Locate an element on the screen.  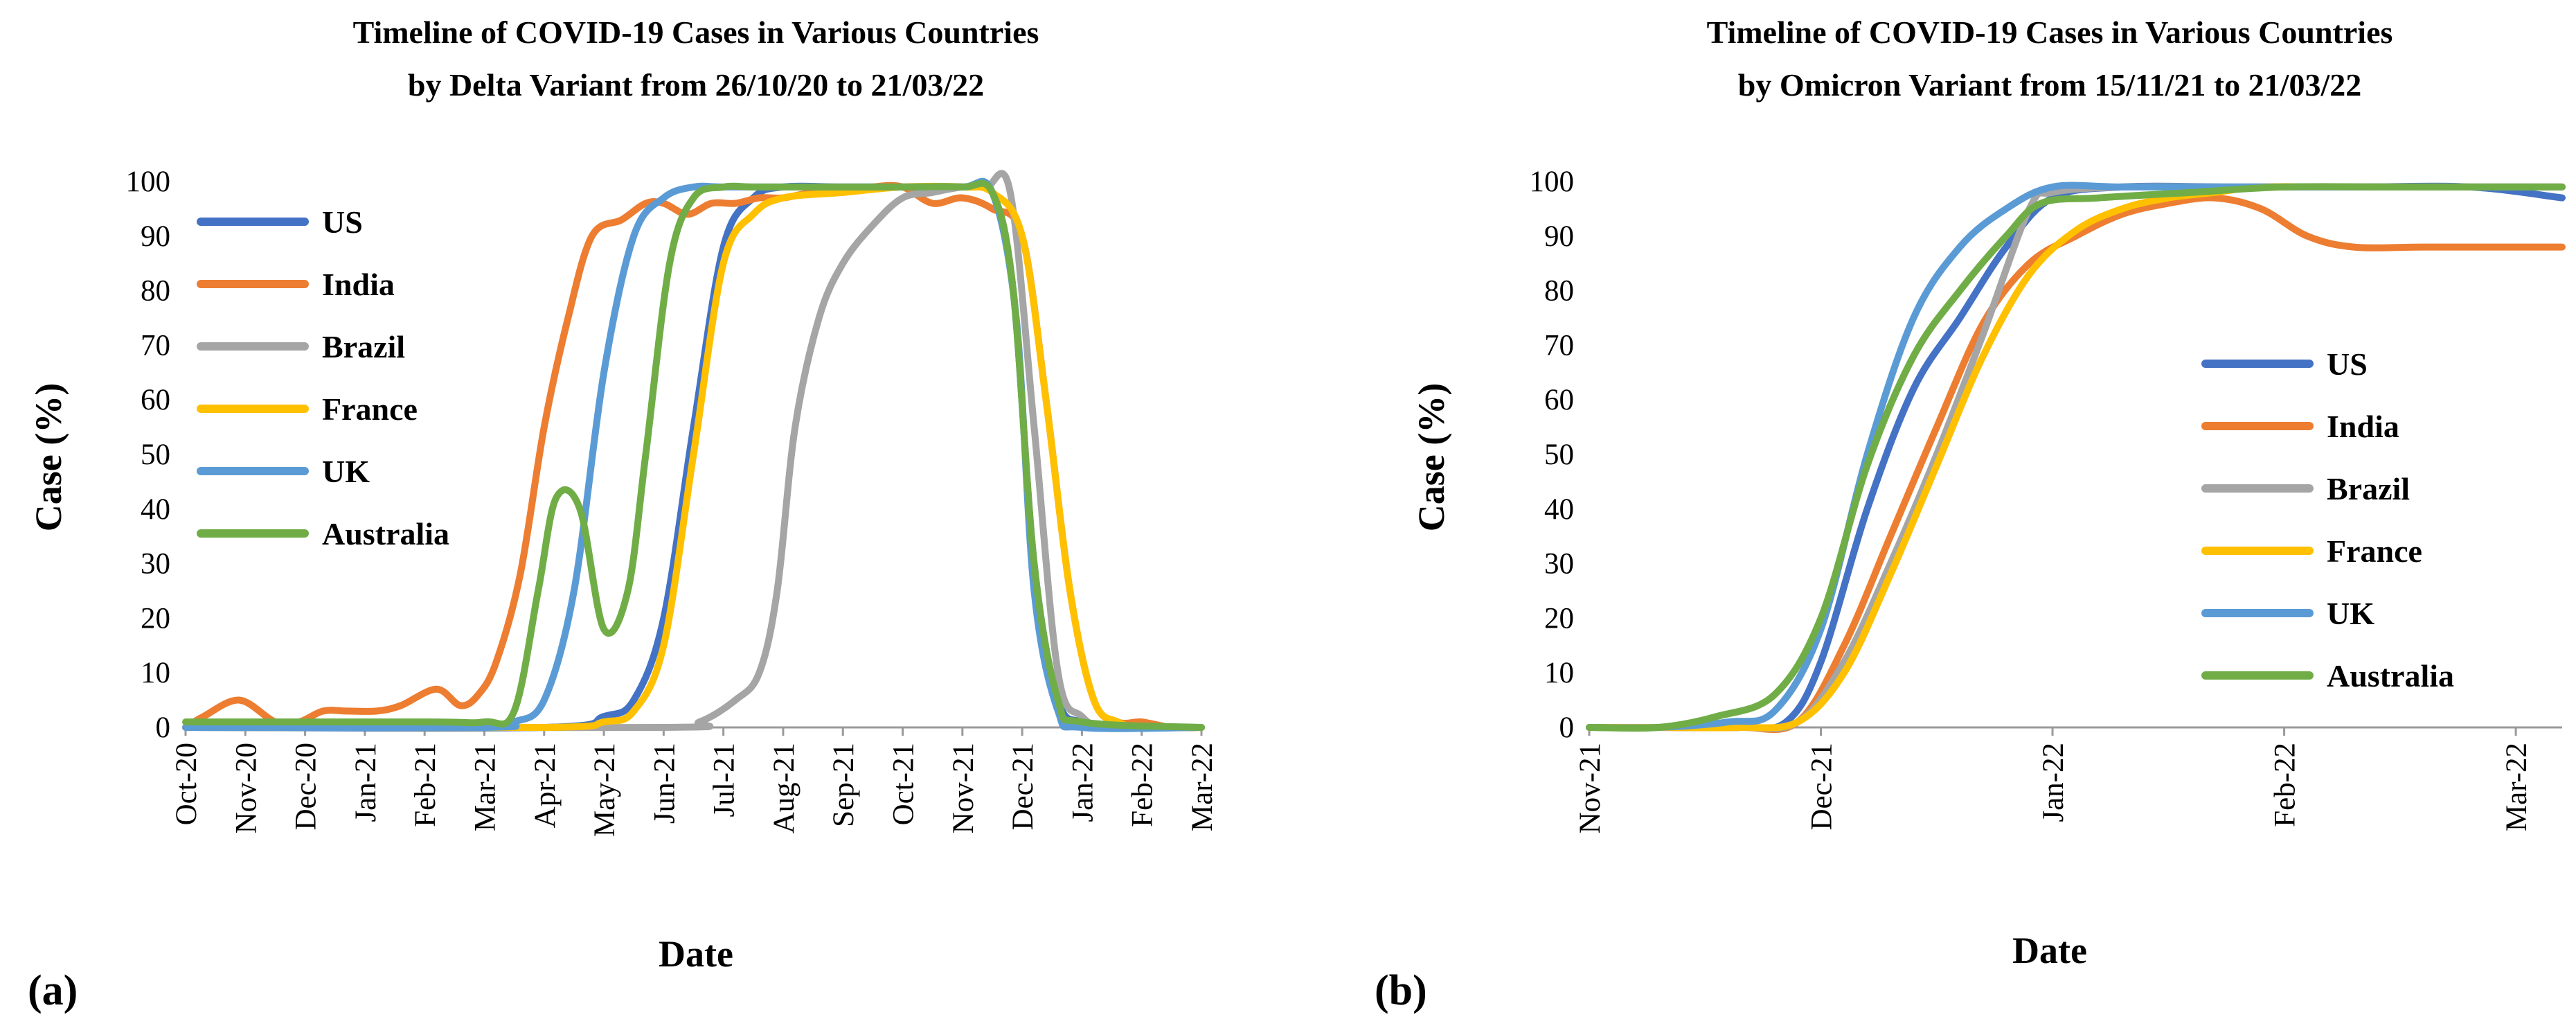
chart-b-legend-label-brazil: Brazil is located at coordinates (2368, 488).